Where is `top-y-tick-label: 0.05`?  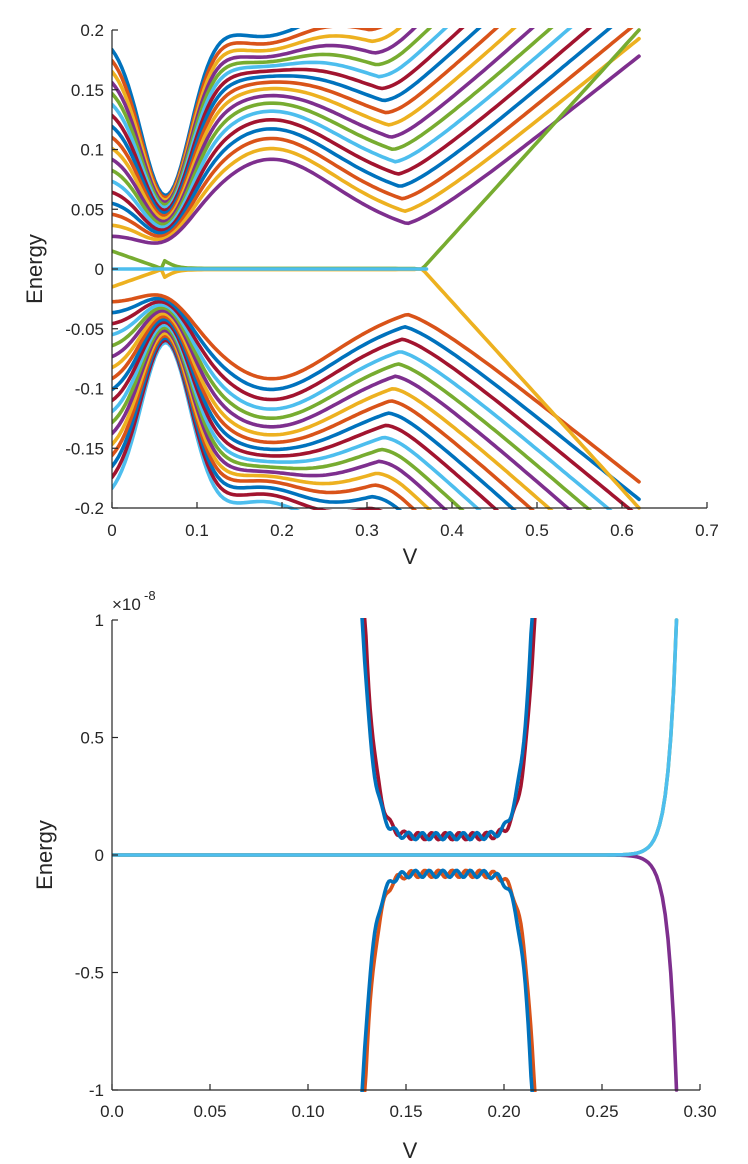
top-y-tick-label: 0.05 is located at coordinates (87, 209).